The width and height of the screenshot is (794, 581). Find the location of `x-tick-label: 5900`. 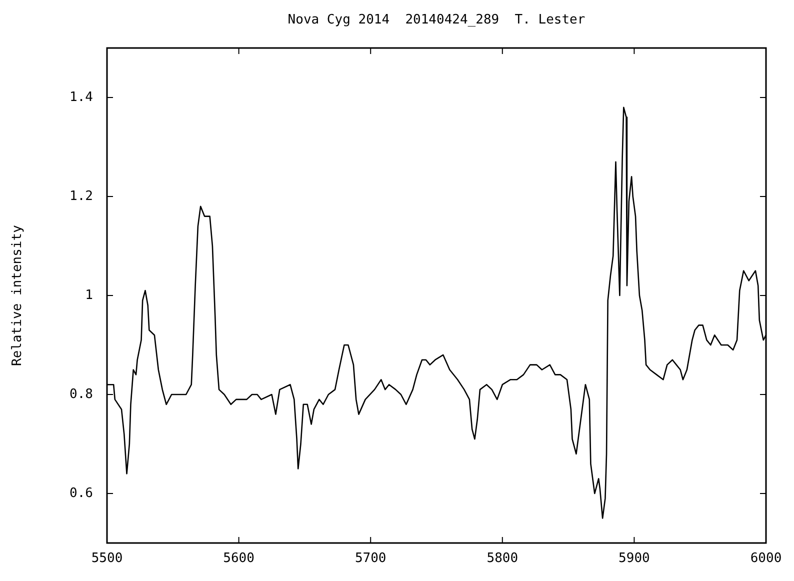

x-tick-label: 5900 is located at coordinates (634, 558).